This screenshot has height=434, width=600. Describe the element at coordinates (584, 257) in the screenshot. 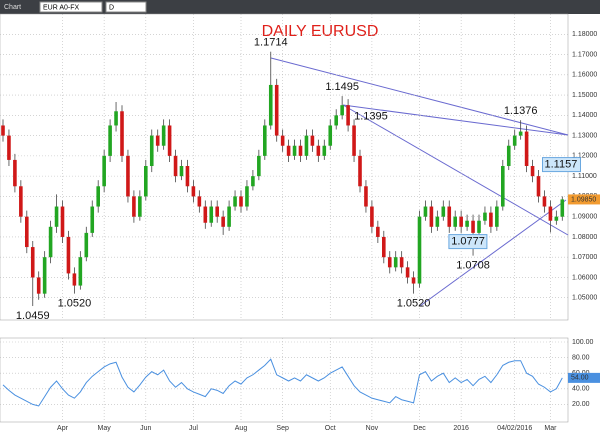

I see `y-tick-label: 1.07000` at that location.